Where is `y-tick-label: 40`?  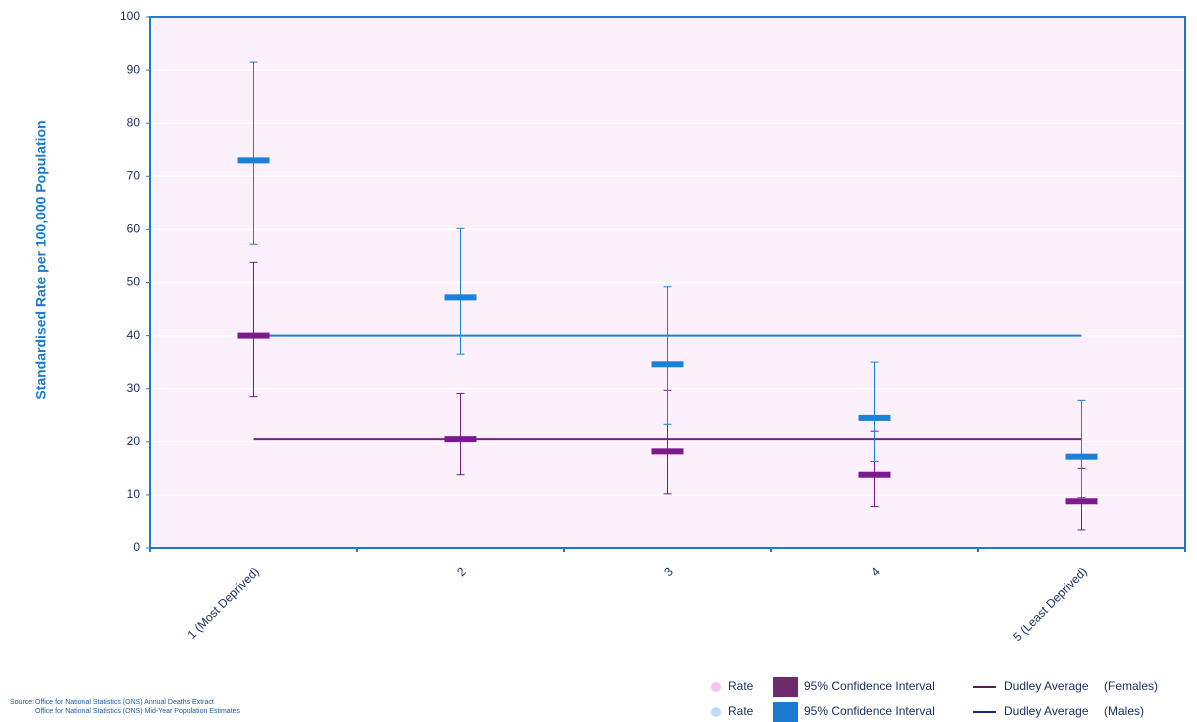 y-tick-label: 40 is located at coordinates (134, 335).